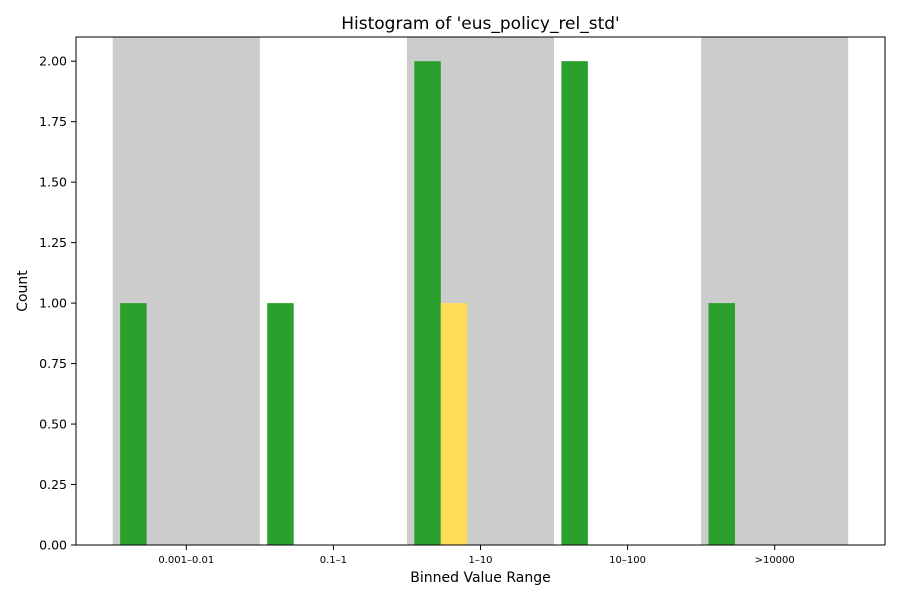  What do you see at coordinates (53, 484) in the screenshot?
I see `y-tick-label: 0.25` at bounding box center [53, 484].